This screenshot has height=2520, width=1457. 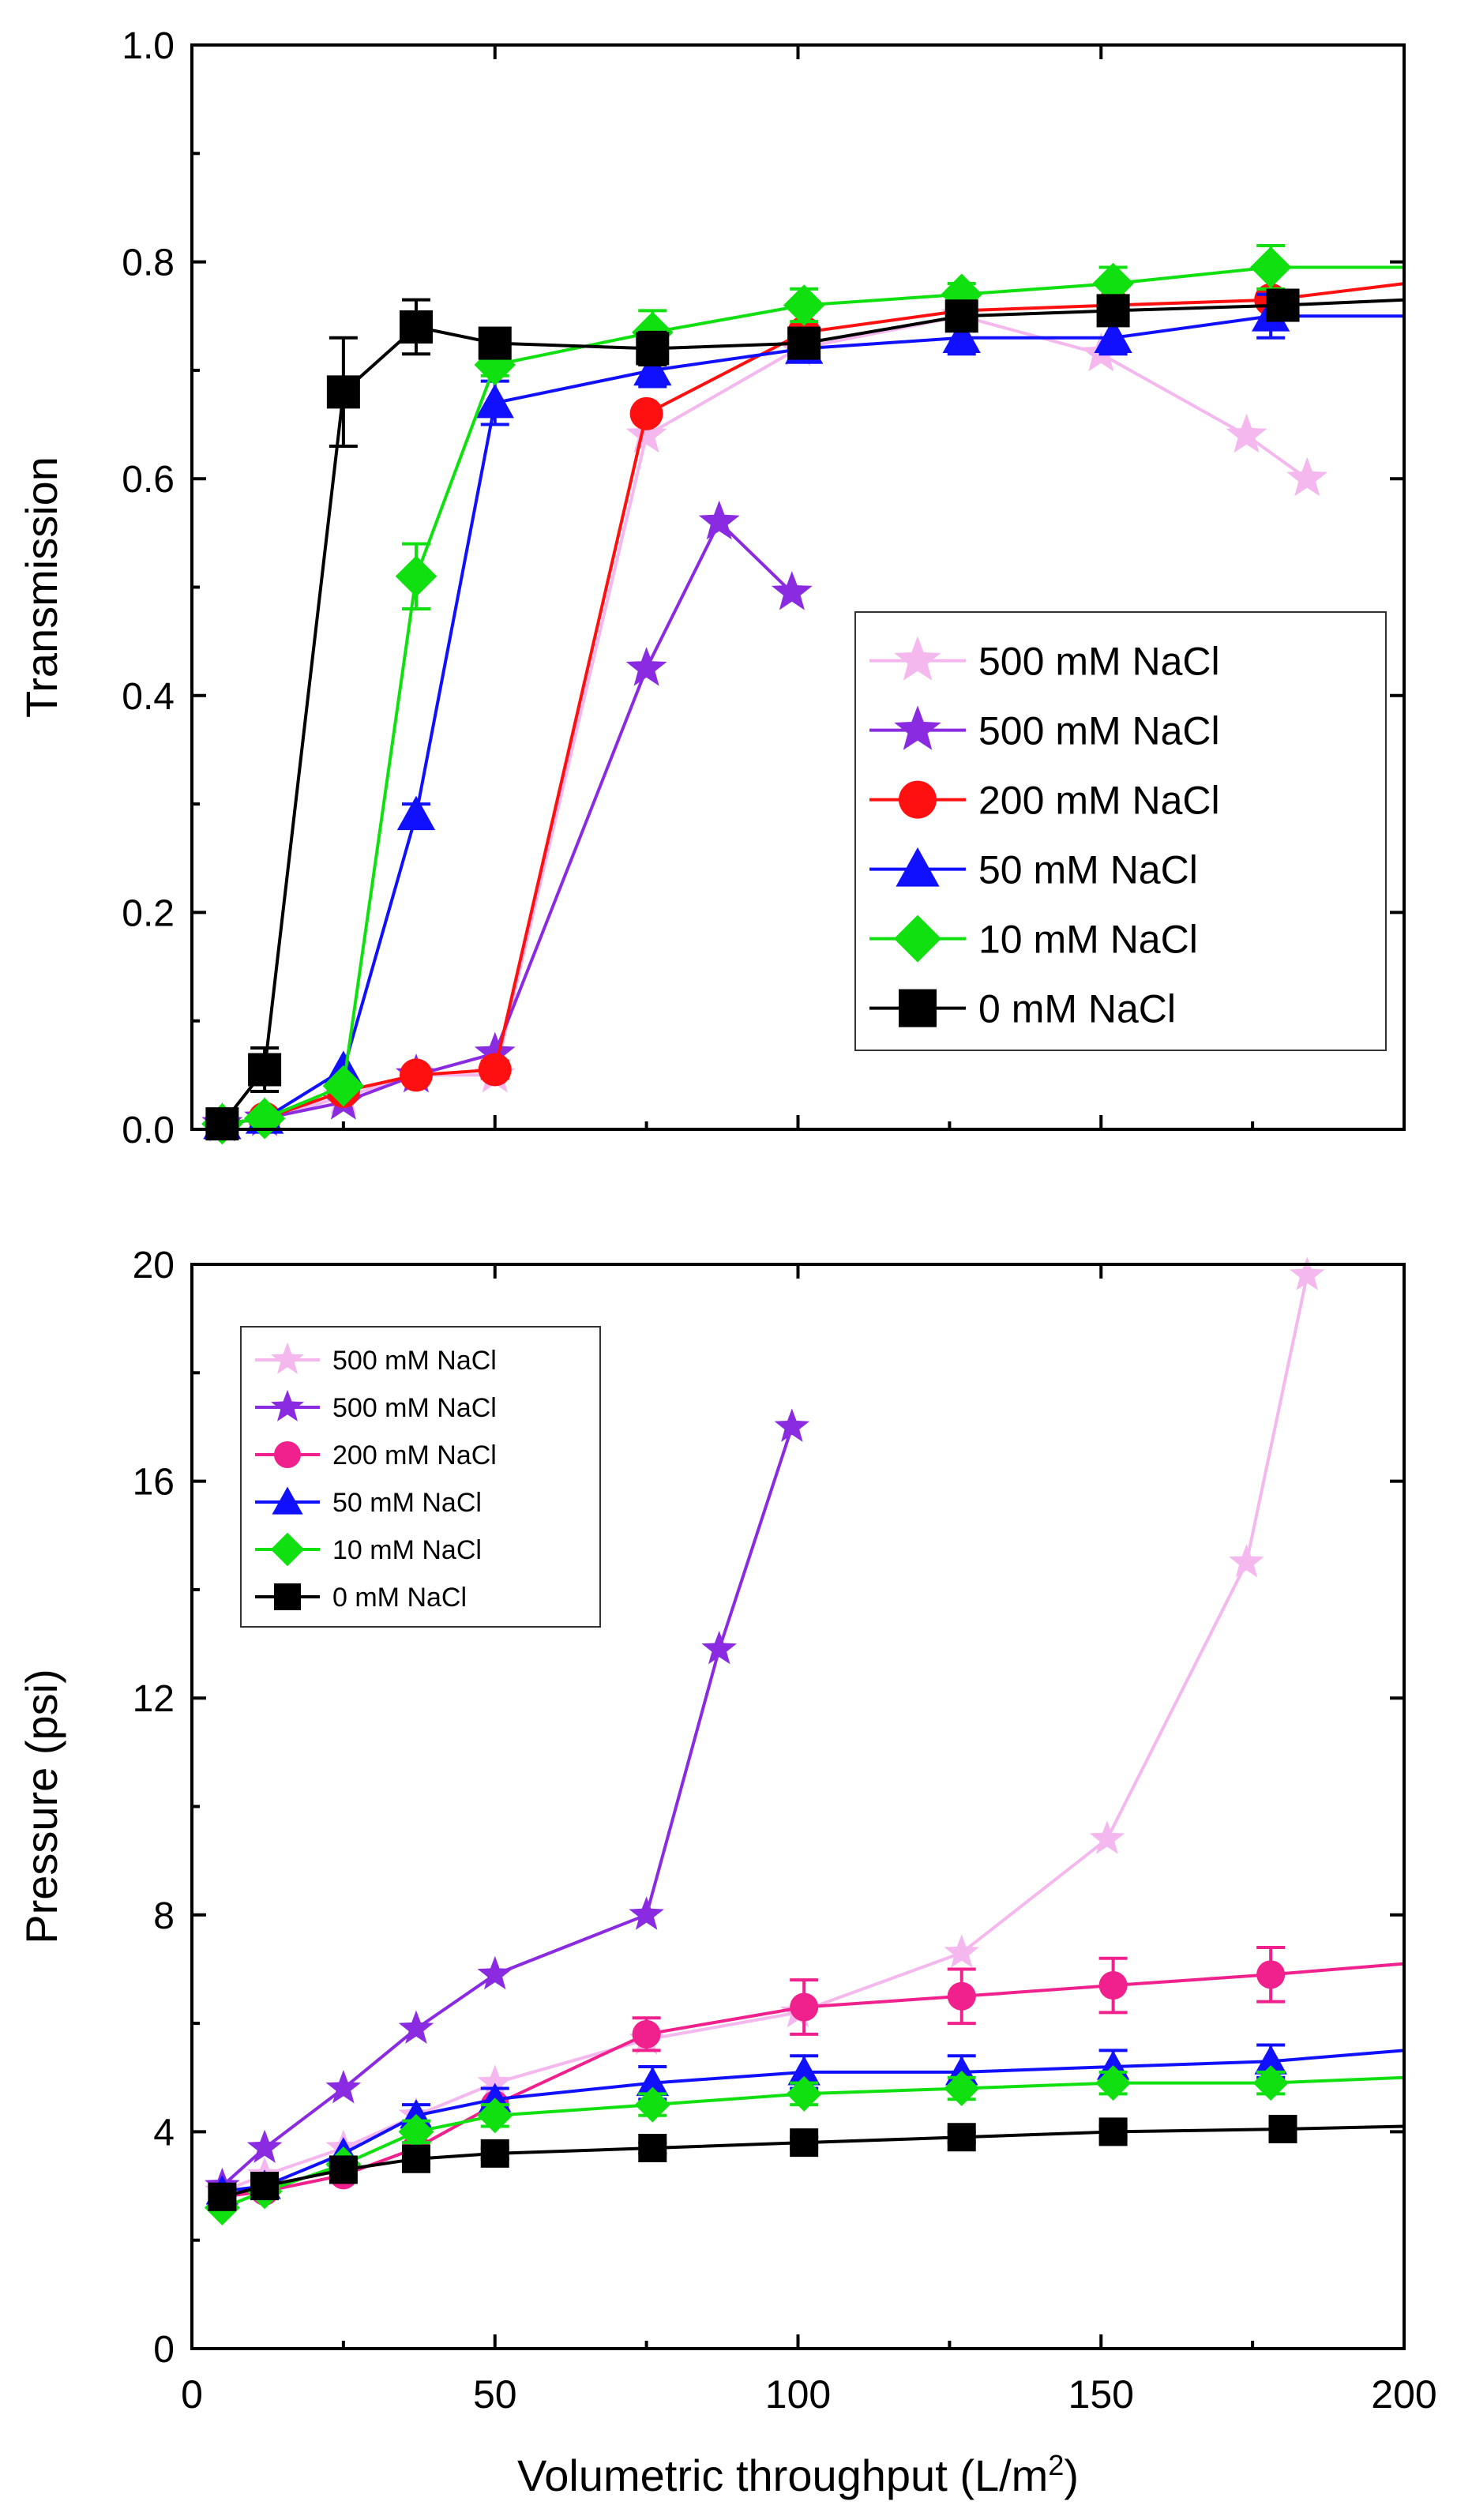 I want to click on y-tick-label: 0, so click(x=164, y=2350).